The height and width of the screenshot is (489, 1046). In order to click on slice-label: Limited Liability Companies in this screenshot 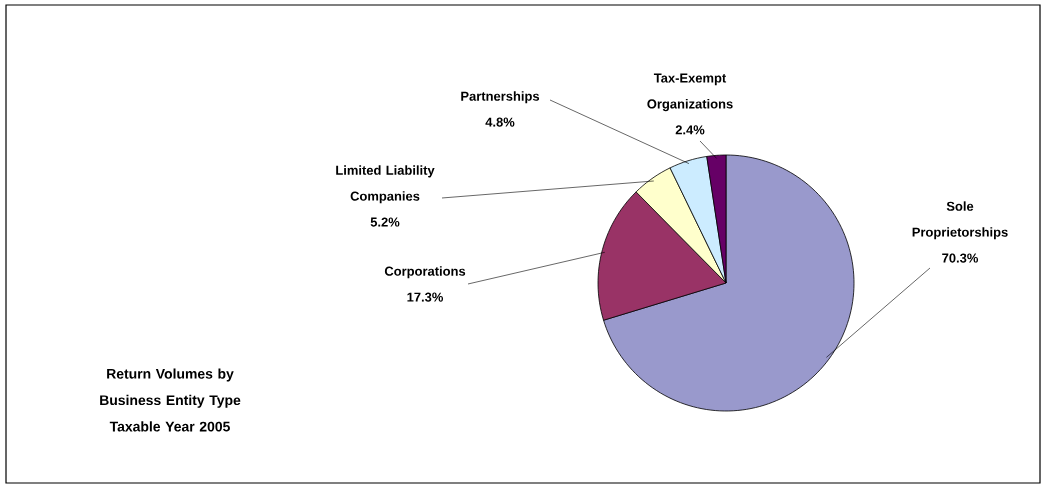, I will do `click(385, 184)`.